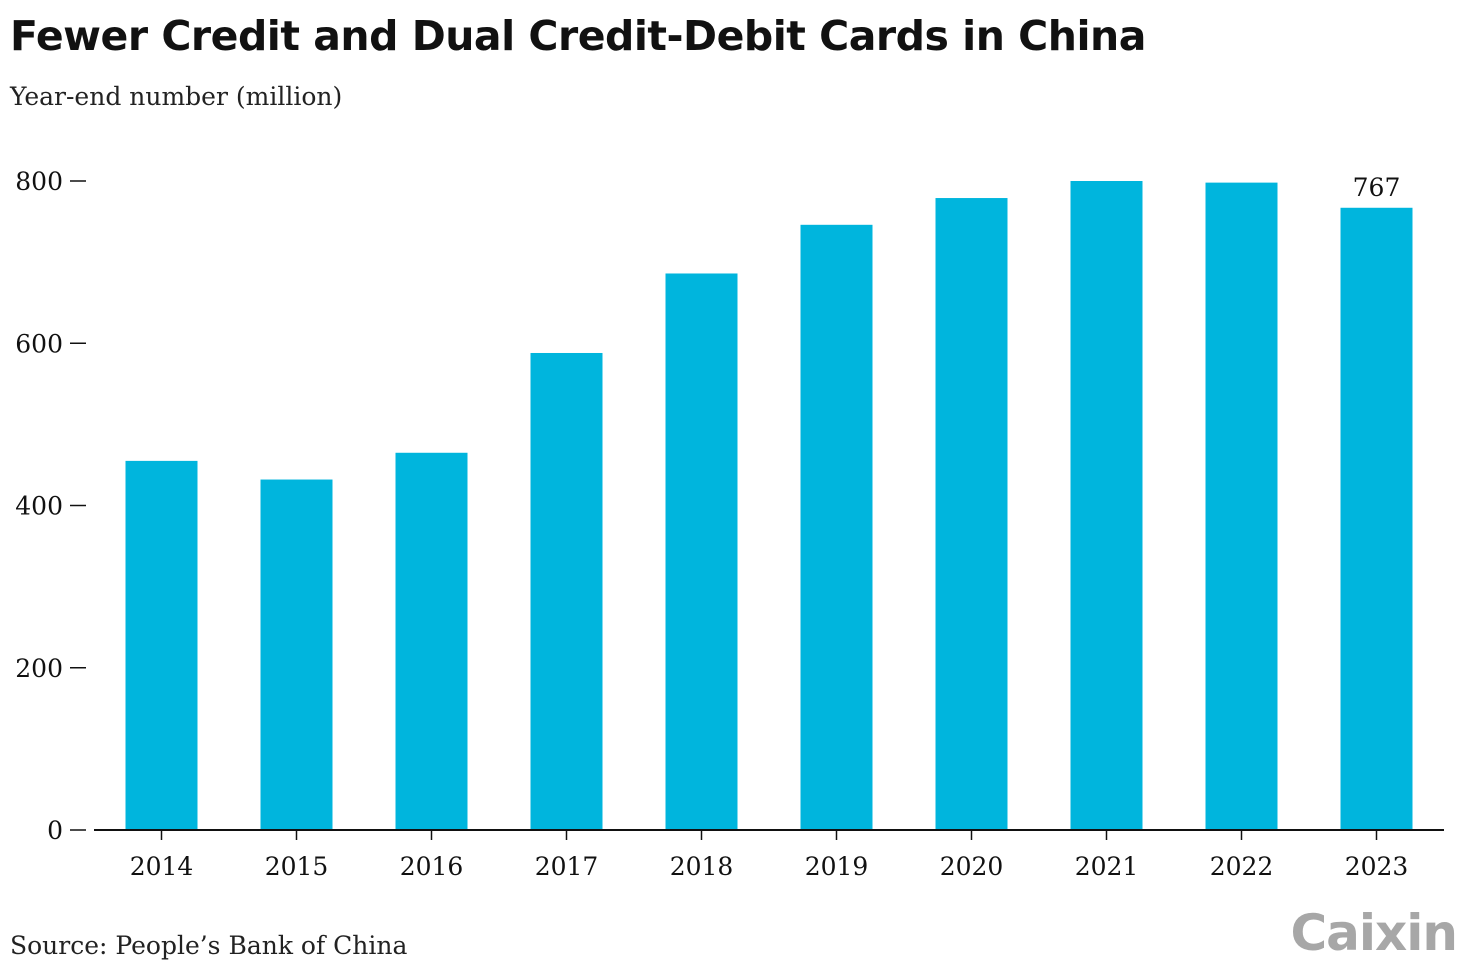  Describe the element at coordinates (836, 527) in the screenshot. I see `bar-2019` at that location.